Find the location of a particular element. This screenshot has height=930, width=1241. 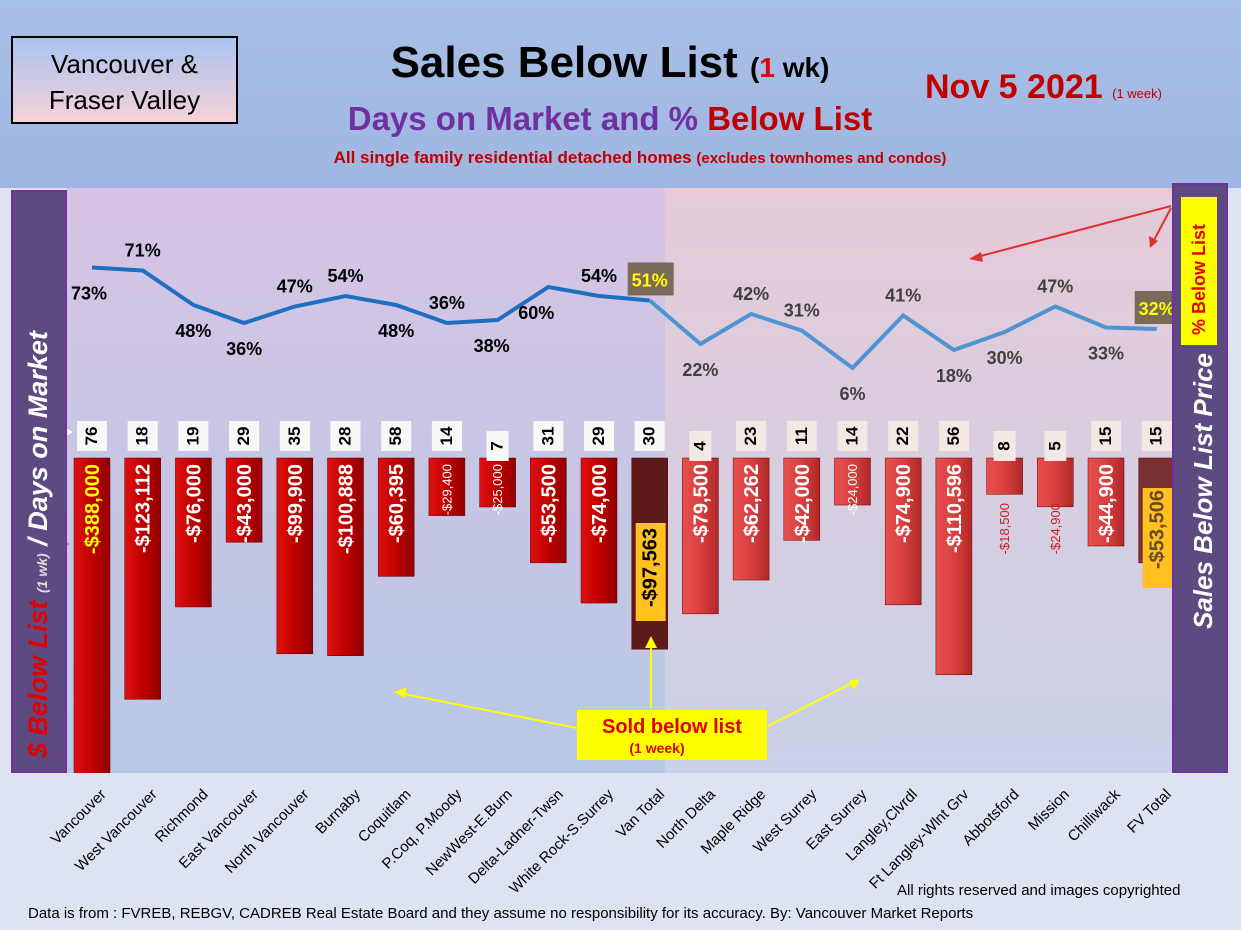

bar-p-coq-p-moody is located at coordinates (447, 486).